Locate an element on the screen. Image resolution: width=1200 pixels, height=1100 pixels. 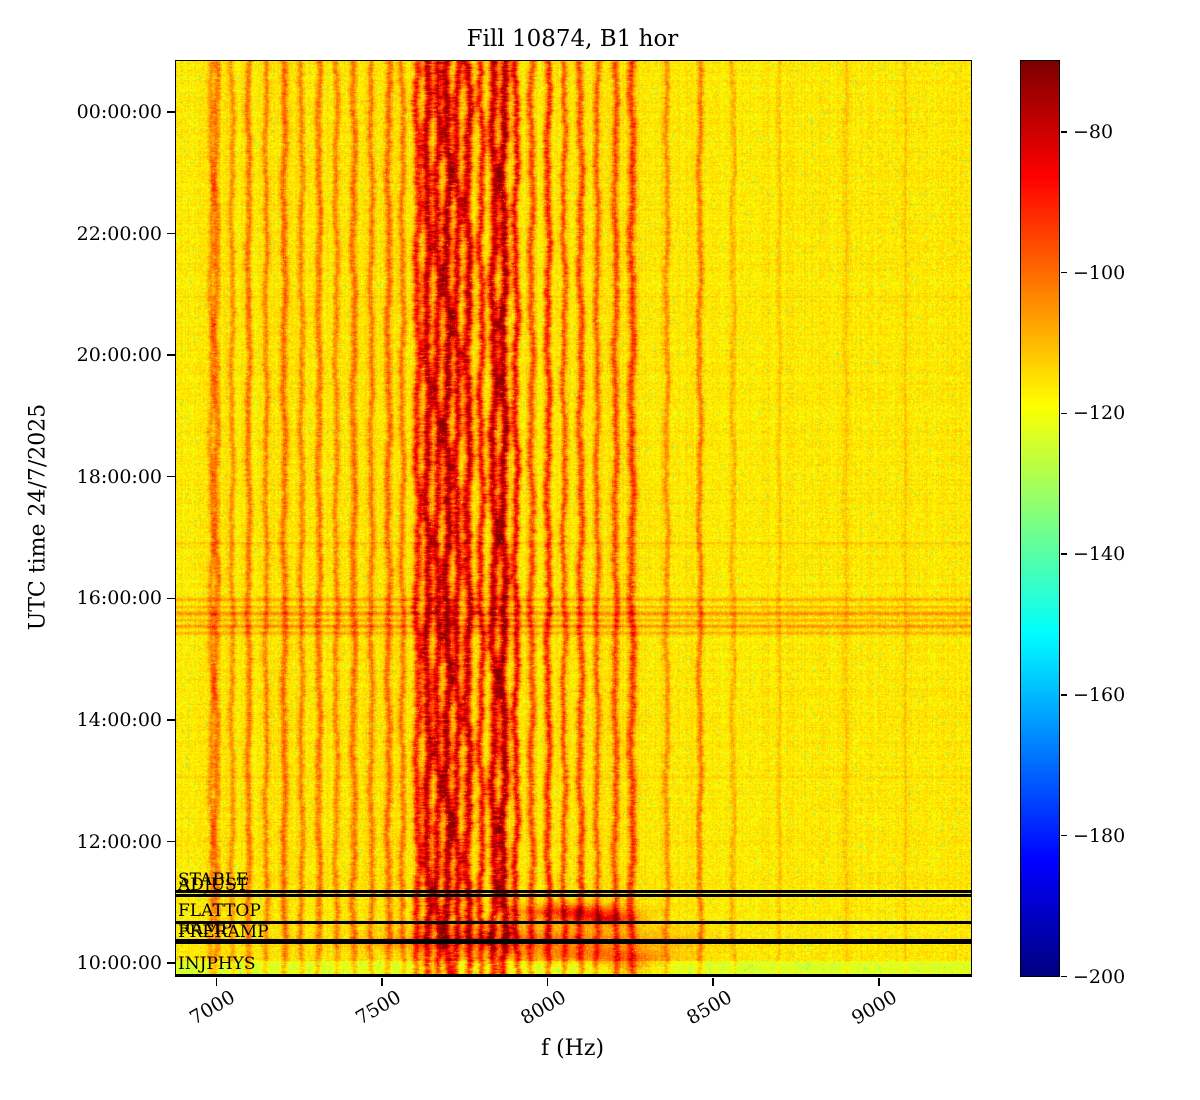
y-tick-label: 18:00:00 is located at coordinates (119, 476).